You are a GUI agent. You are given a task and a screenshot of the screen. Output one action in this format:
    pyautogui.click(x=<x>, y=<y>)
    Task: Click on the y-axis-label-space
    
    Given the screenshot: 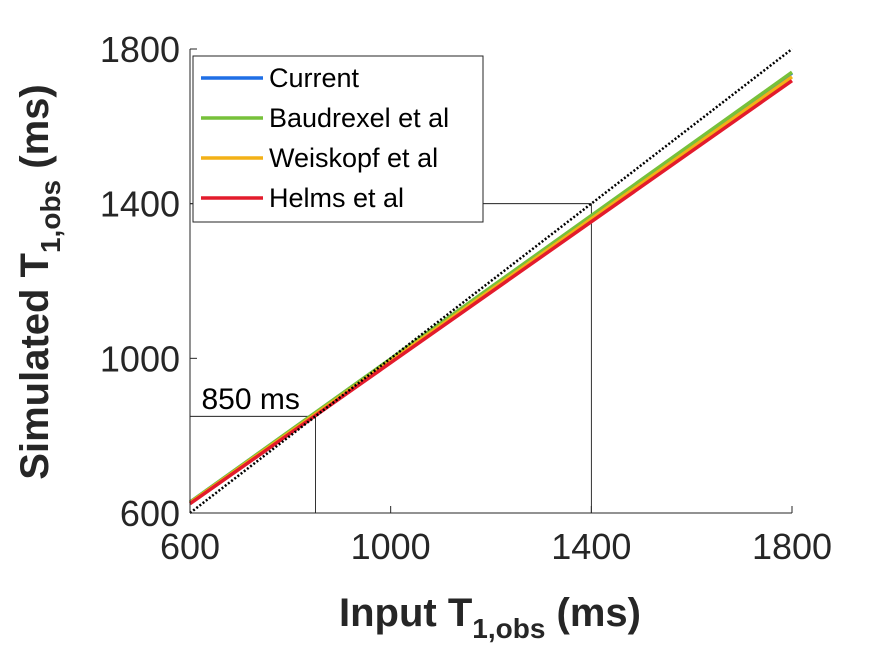 What is the action you would take?
    pyautogui.click(x=35, y=174)
    